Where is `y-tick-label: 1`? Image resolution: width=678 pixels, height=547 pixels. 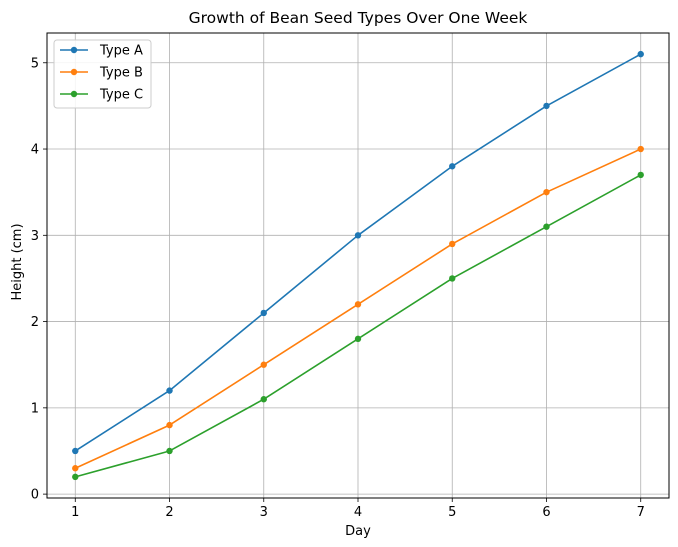
y-tick-label: 1 is located at coordinates (35, 408).